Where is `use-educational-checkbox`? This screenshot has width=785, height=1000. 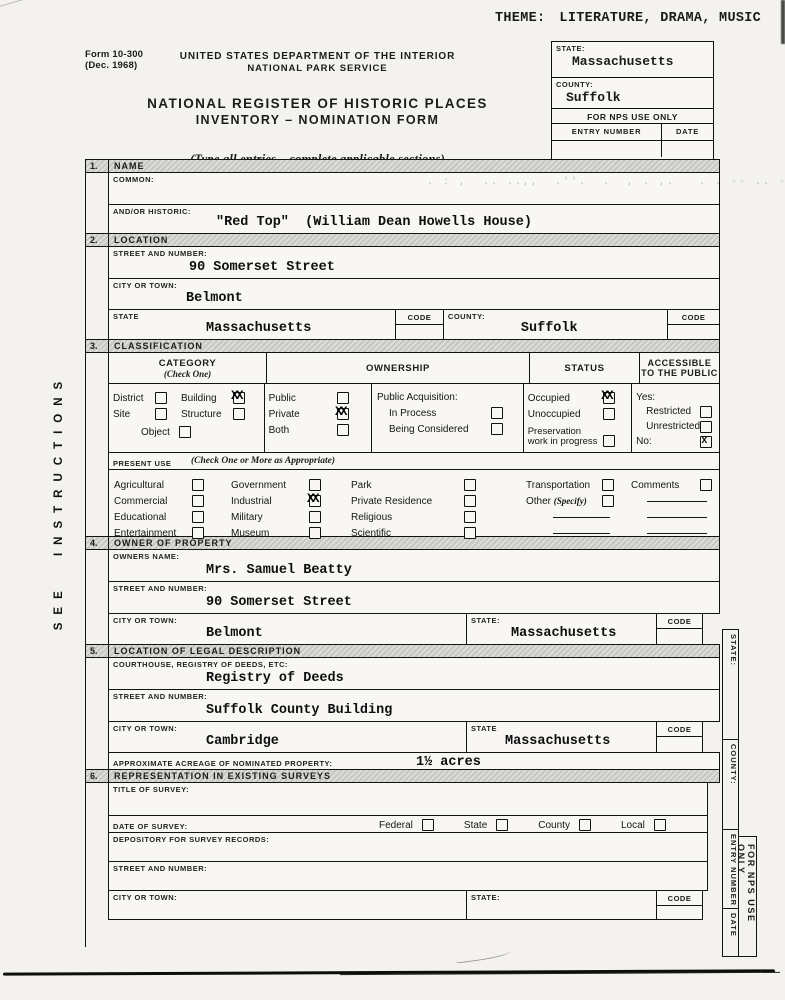
use-educational-checkbox is located at coordinates (198, 517).